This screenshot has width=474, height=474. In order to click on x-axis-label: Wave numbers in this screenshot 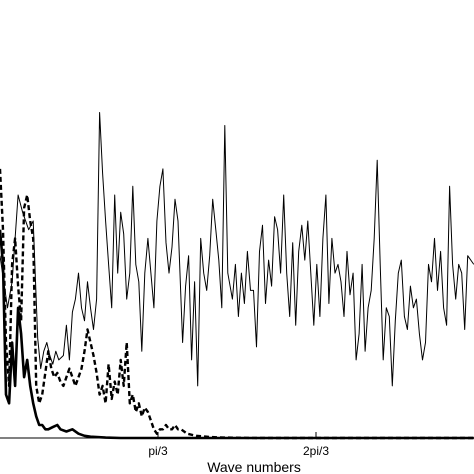, I will do `click(254, 466)`.